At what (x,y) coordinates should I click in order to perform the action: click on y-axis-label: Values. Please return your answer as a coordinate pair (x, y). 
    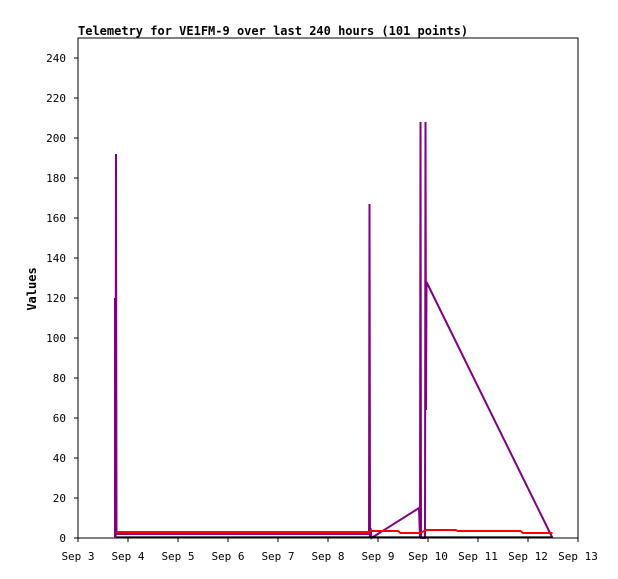
    Looking at the image, I should click on (32, 288).